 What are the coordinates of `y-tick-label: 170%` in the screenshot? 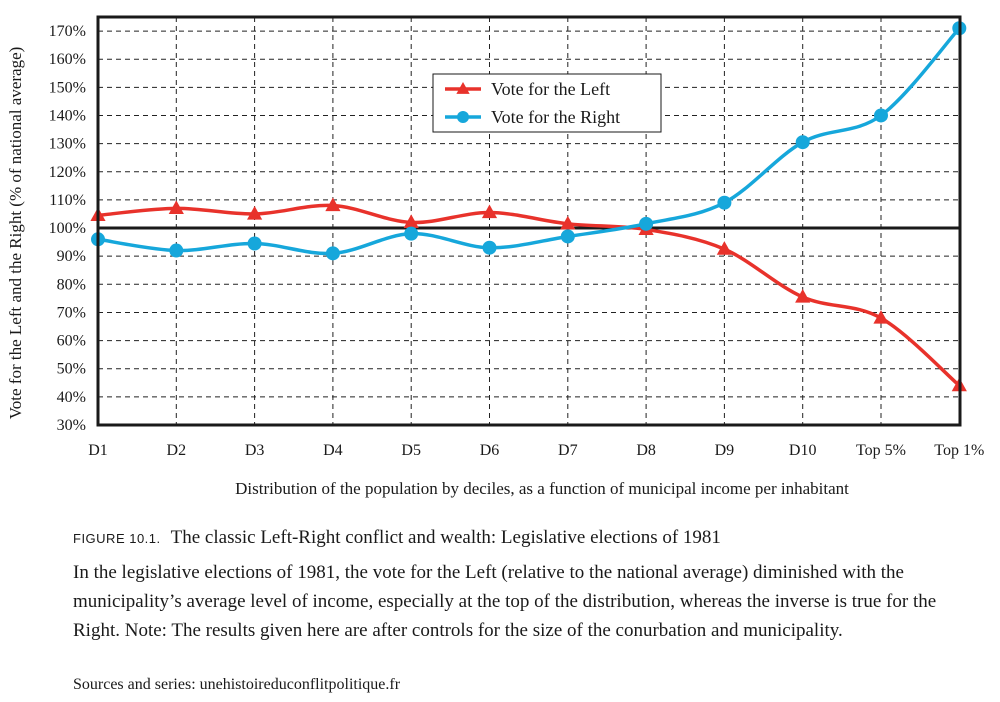 It's located at (67, 31).